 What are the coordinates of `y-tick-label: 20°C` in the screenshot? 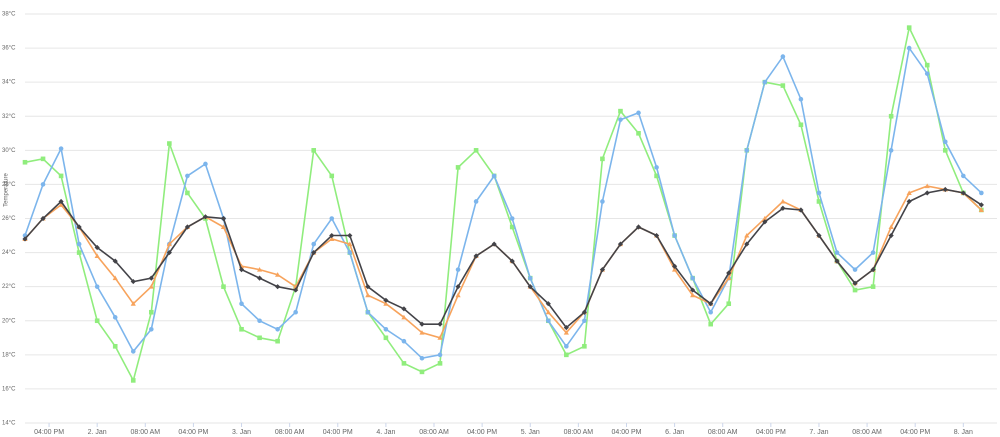 It's located at (9, 321).